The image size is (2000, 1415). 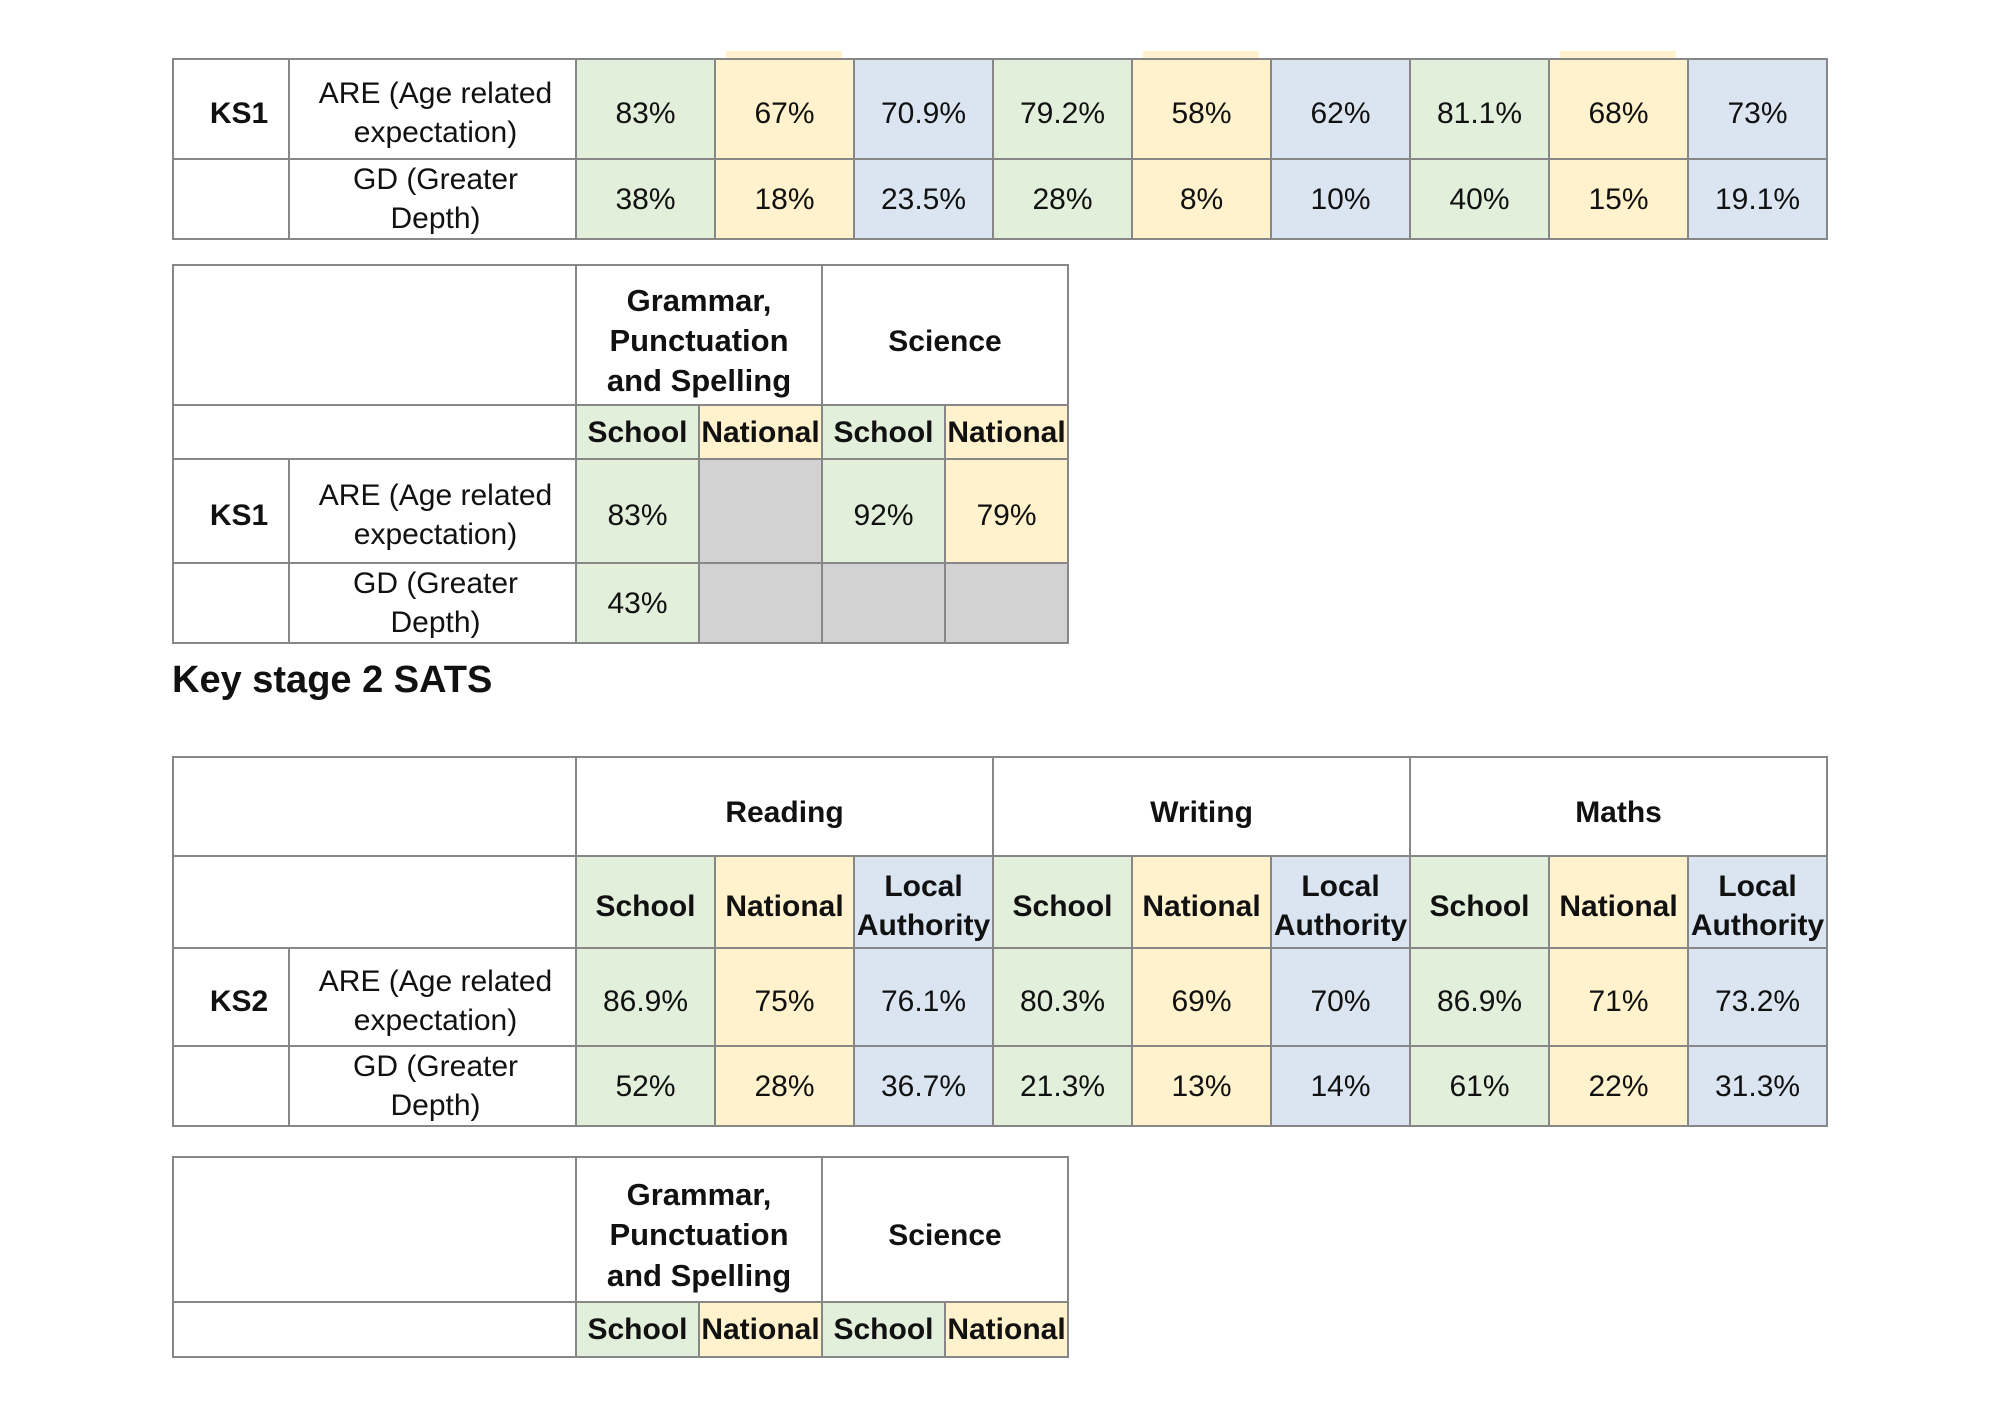 What do you see at coordinates (1340, 199) in the screenshot?
I see `result-cell: 10%` at bounding box center [1340, 199].